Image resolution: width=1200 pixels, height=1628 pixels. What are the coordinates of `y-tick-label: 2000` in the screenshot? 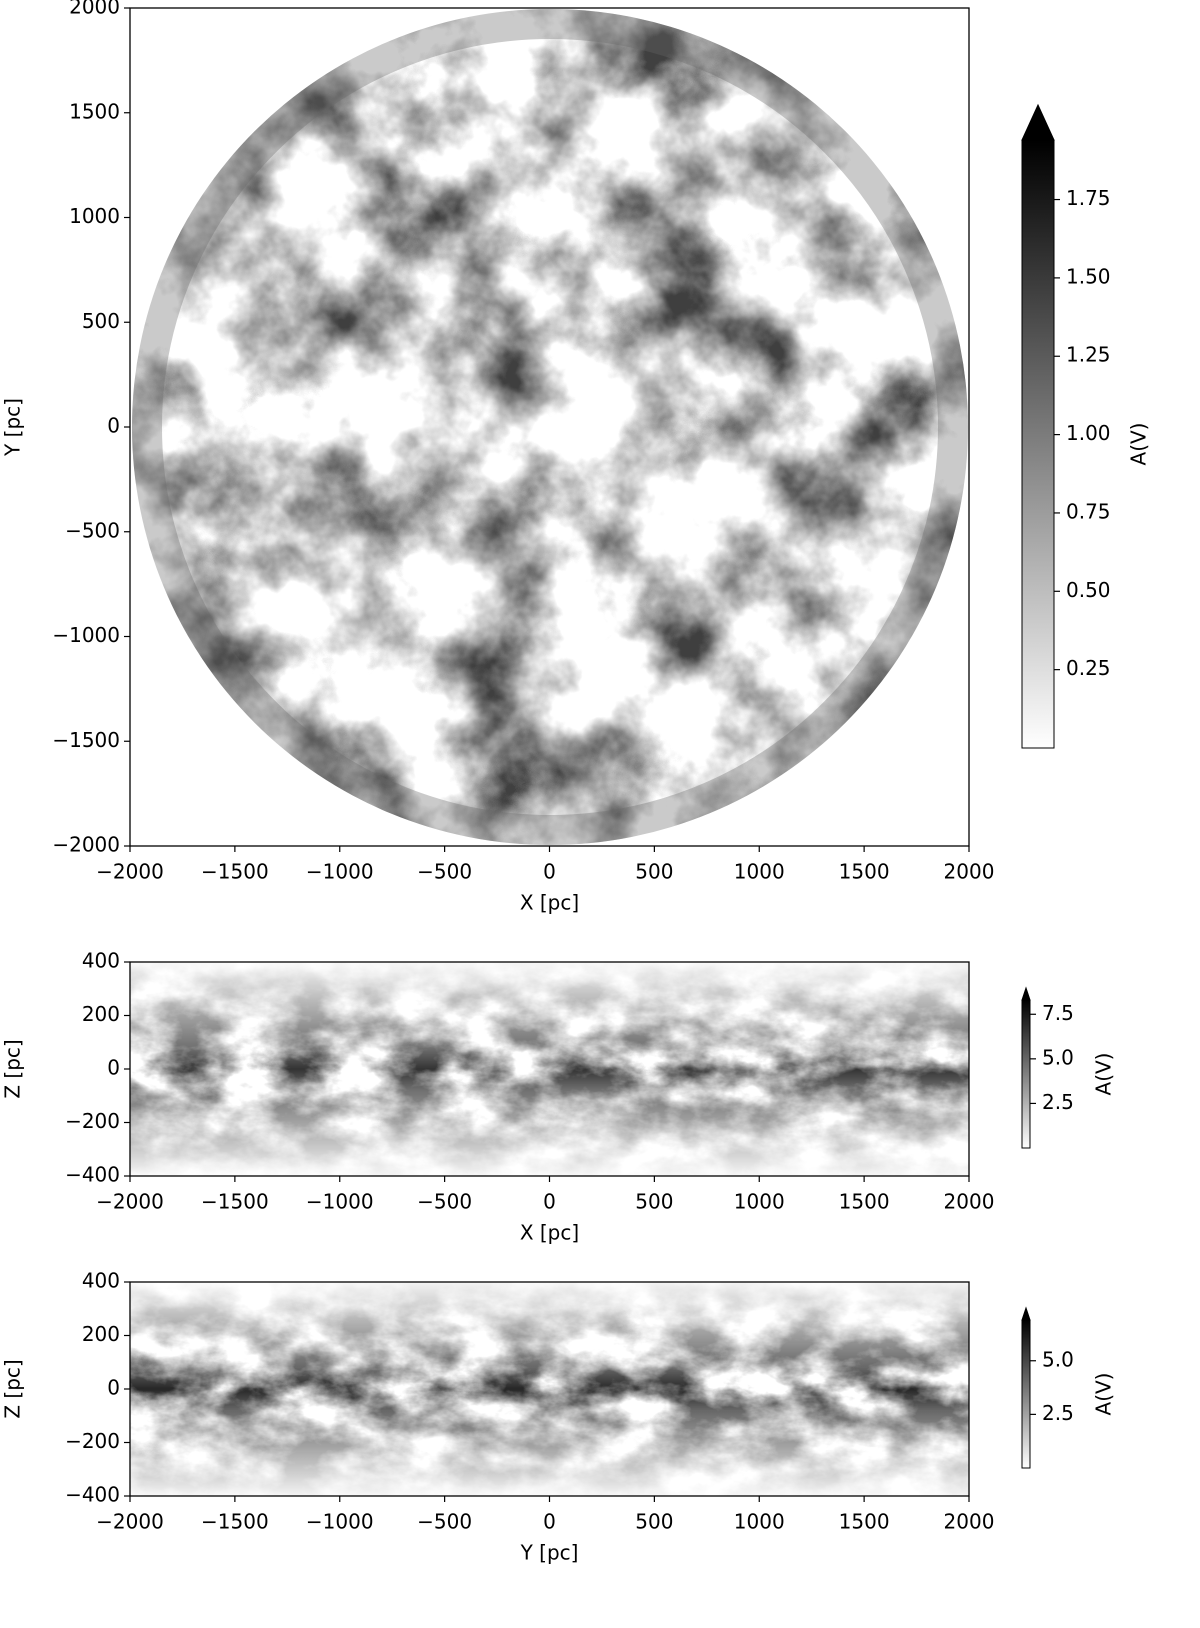 It's located at (94, 9).